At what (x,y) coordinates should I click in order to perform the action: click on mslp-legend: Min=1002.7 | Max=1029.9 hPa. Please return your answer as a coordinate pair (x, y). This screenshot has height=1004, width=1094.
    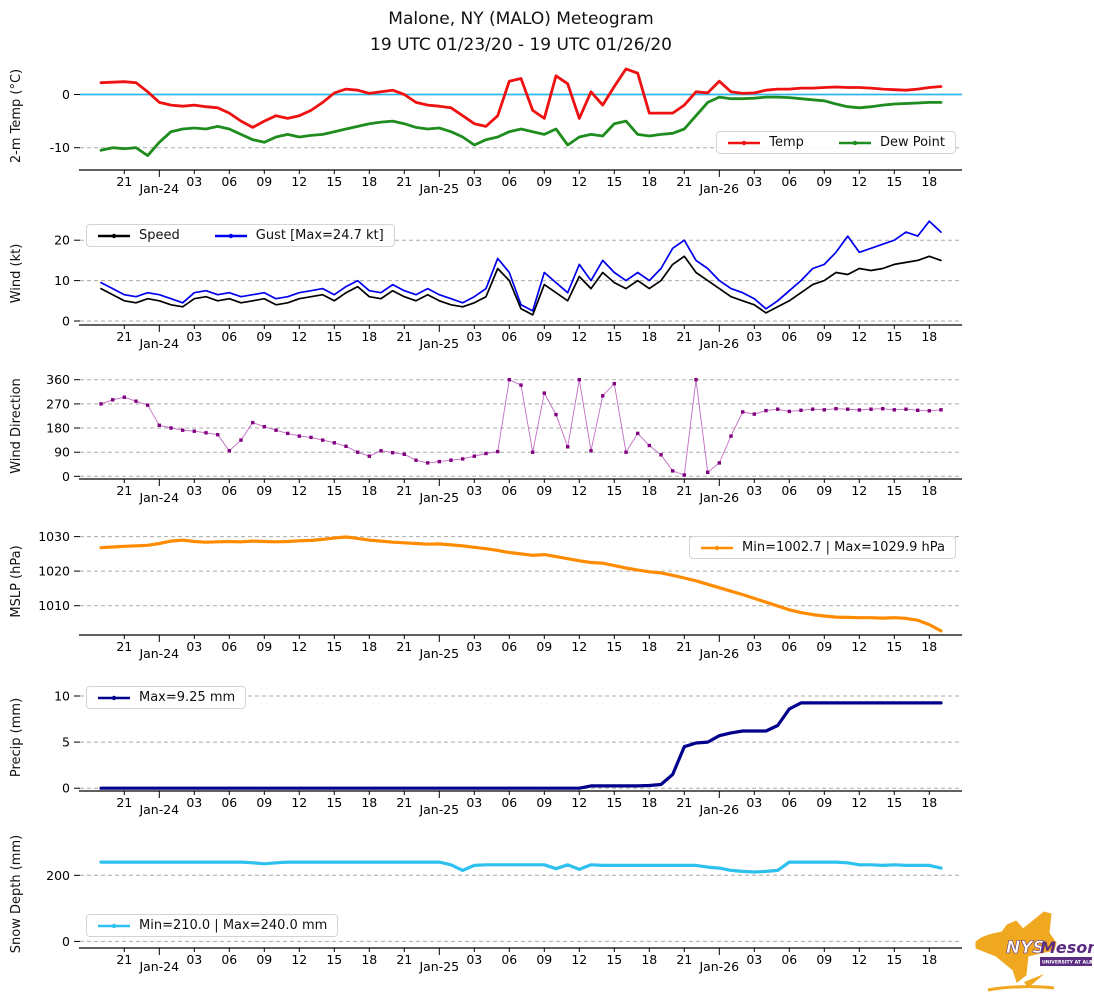
    Looking at the image, I should click on (822, 547).